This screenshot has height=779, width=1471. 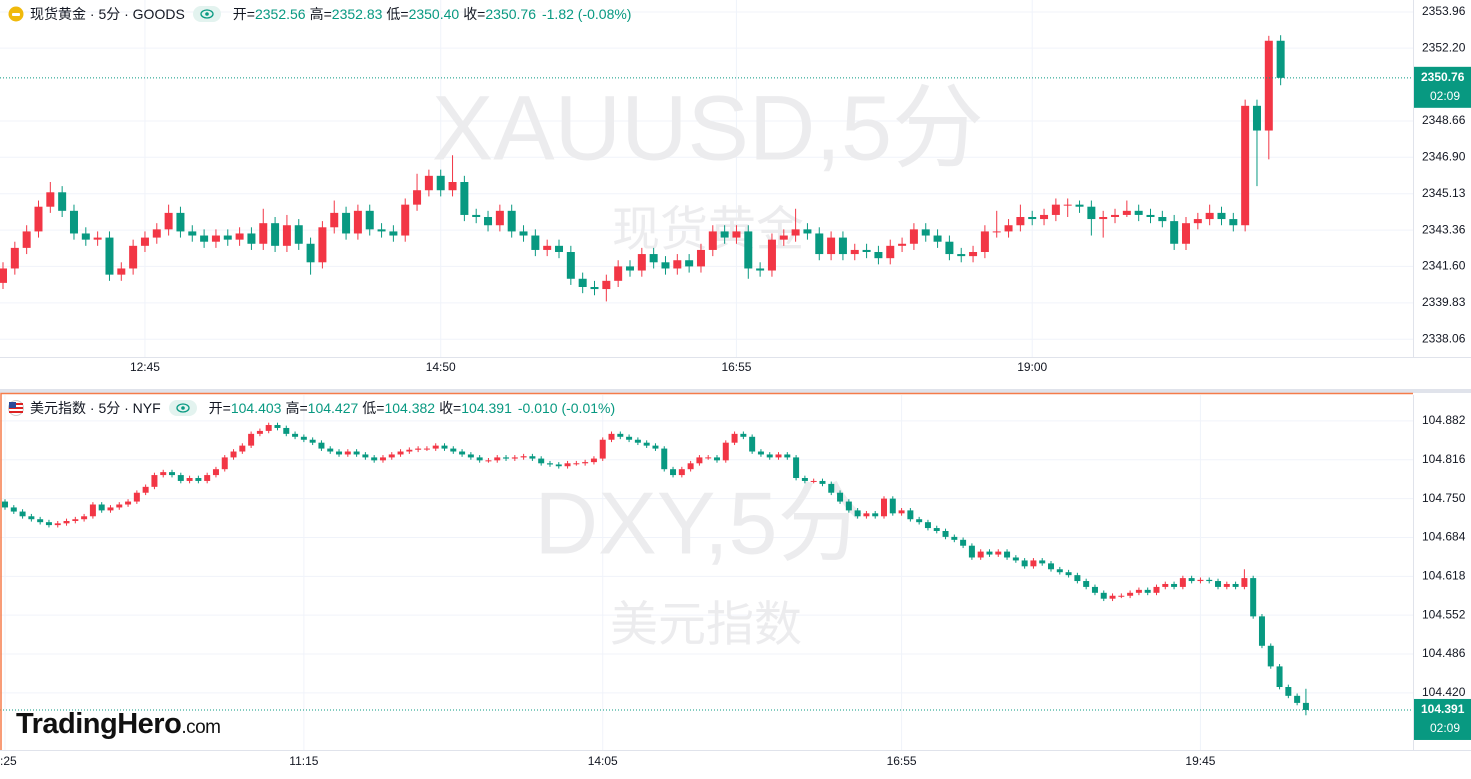 What do you see at coordinates (219, 408) in the screenshot?
I see `ohlc-label: 开=` at bounding box center [219, 408].